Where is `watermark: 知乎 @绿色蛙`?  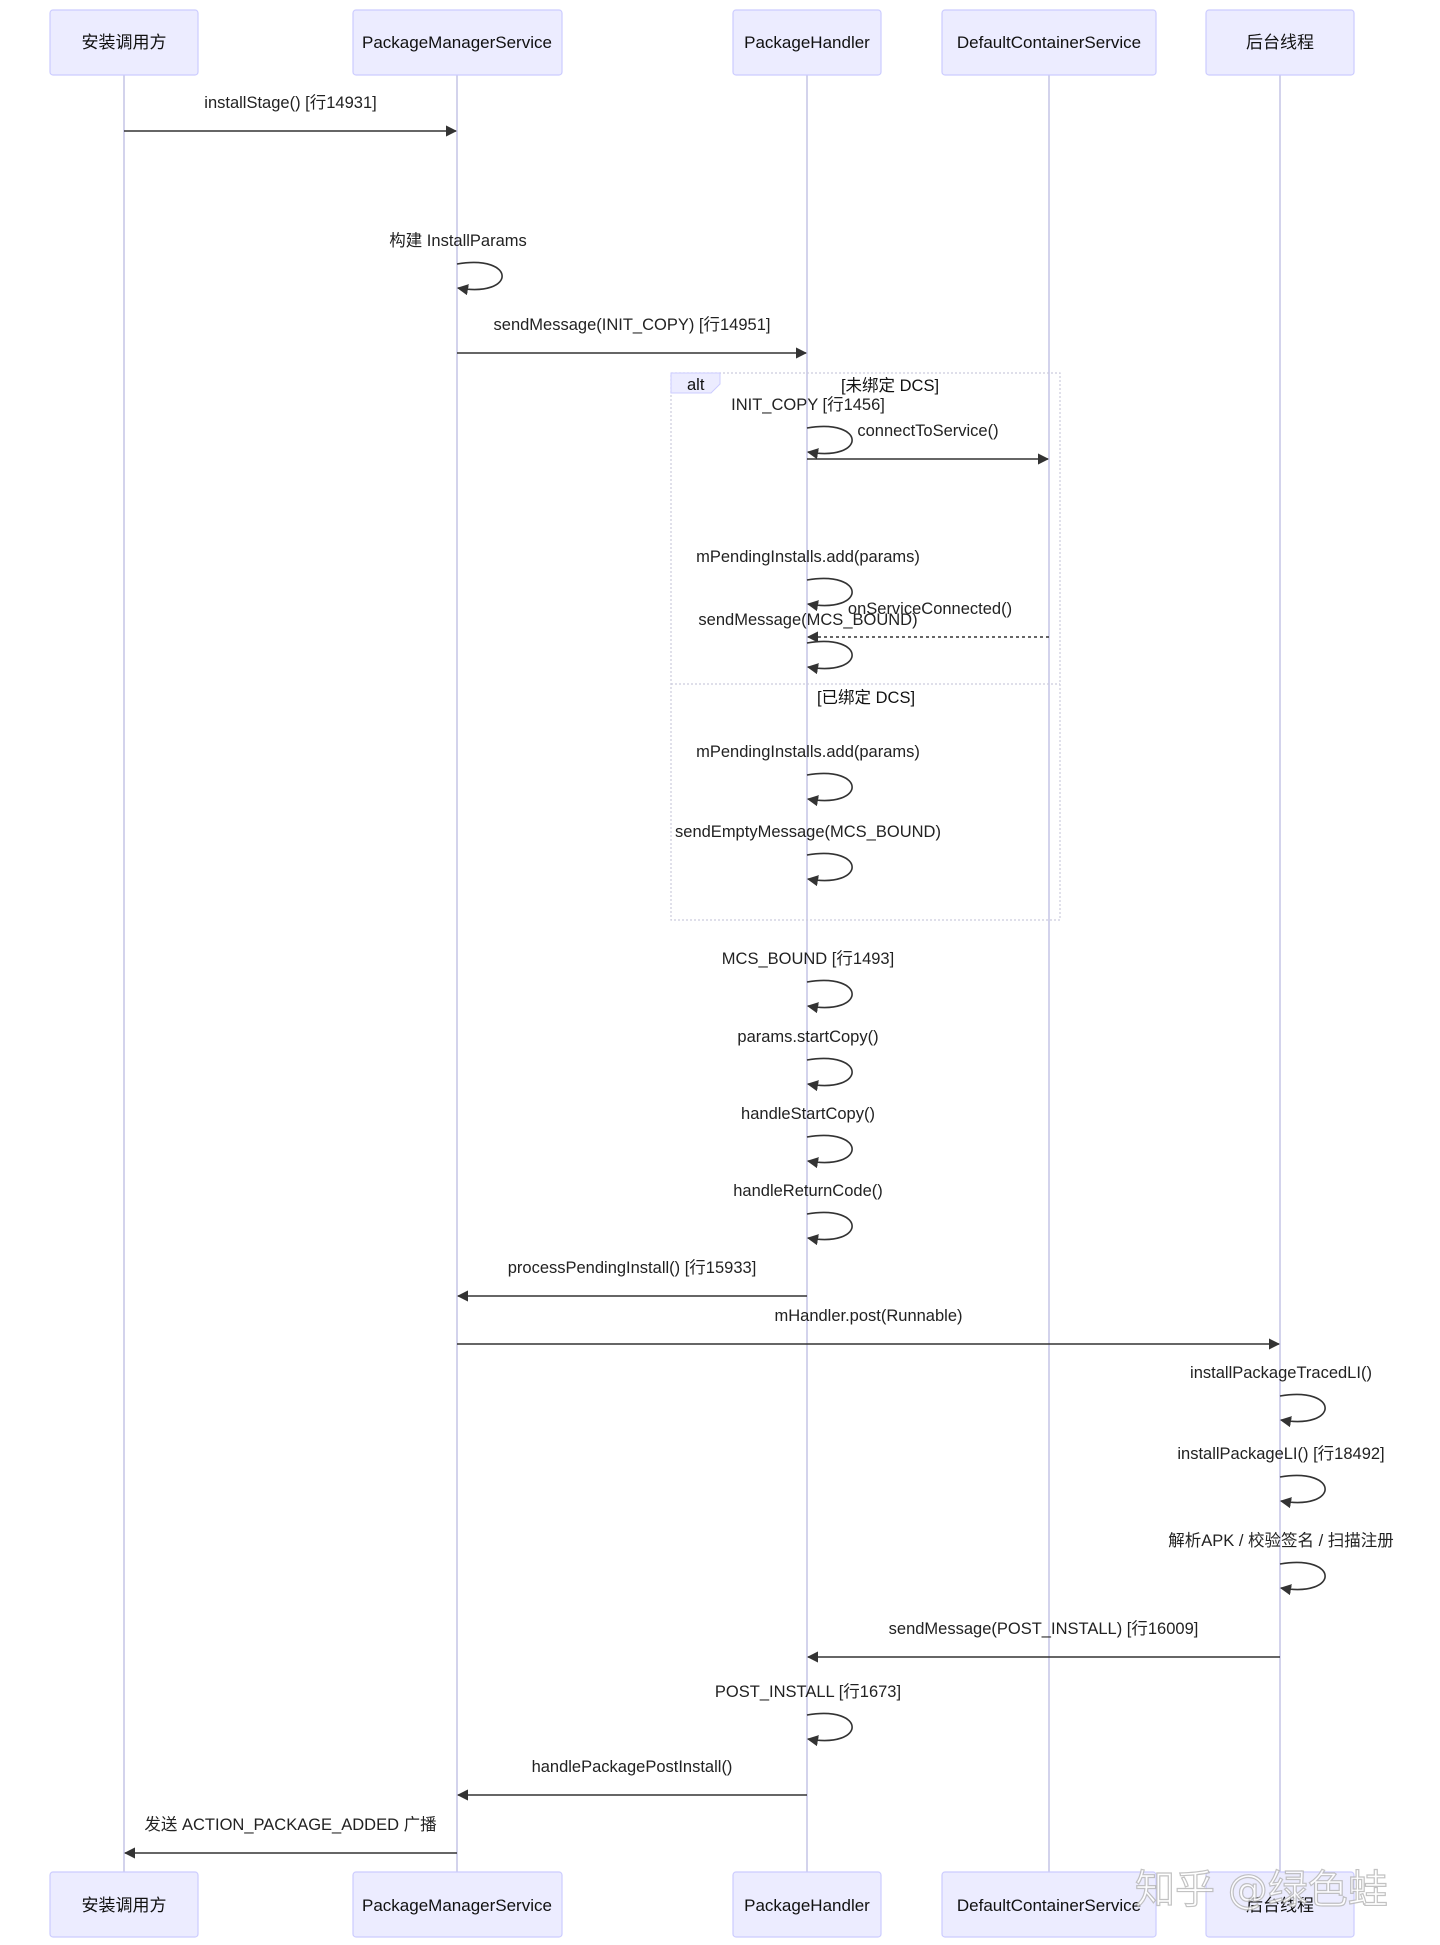
watermark: 知乎 @绿色蛙 is located at coordinates (1261, 1890).